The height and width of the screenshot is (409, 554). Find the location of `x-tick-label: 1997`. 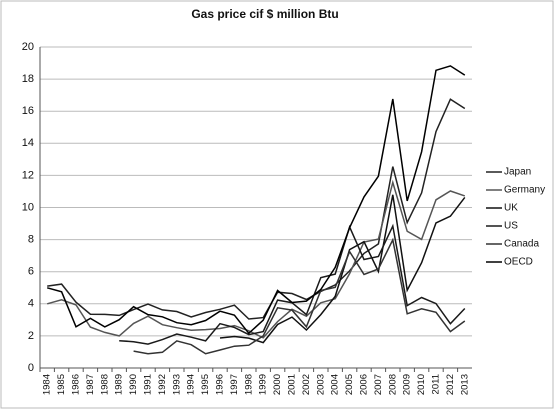

x-tick-label: 1997 is located at coordinates (234, 384).